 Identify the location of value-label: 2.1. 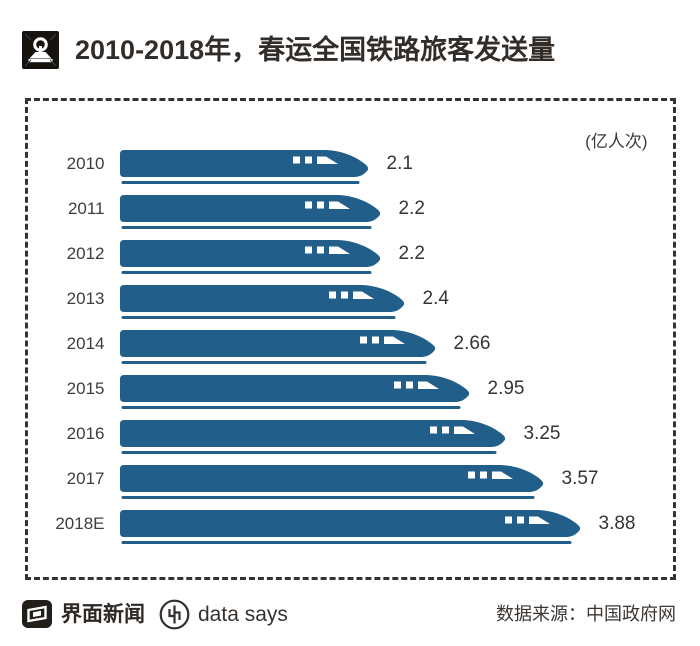
(399, 163).